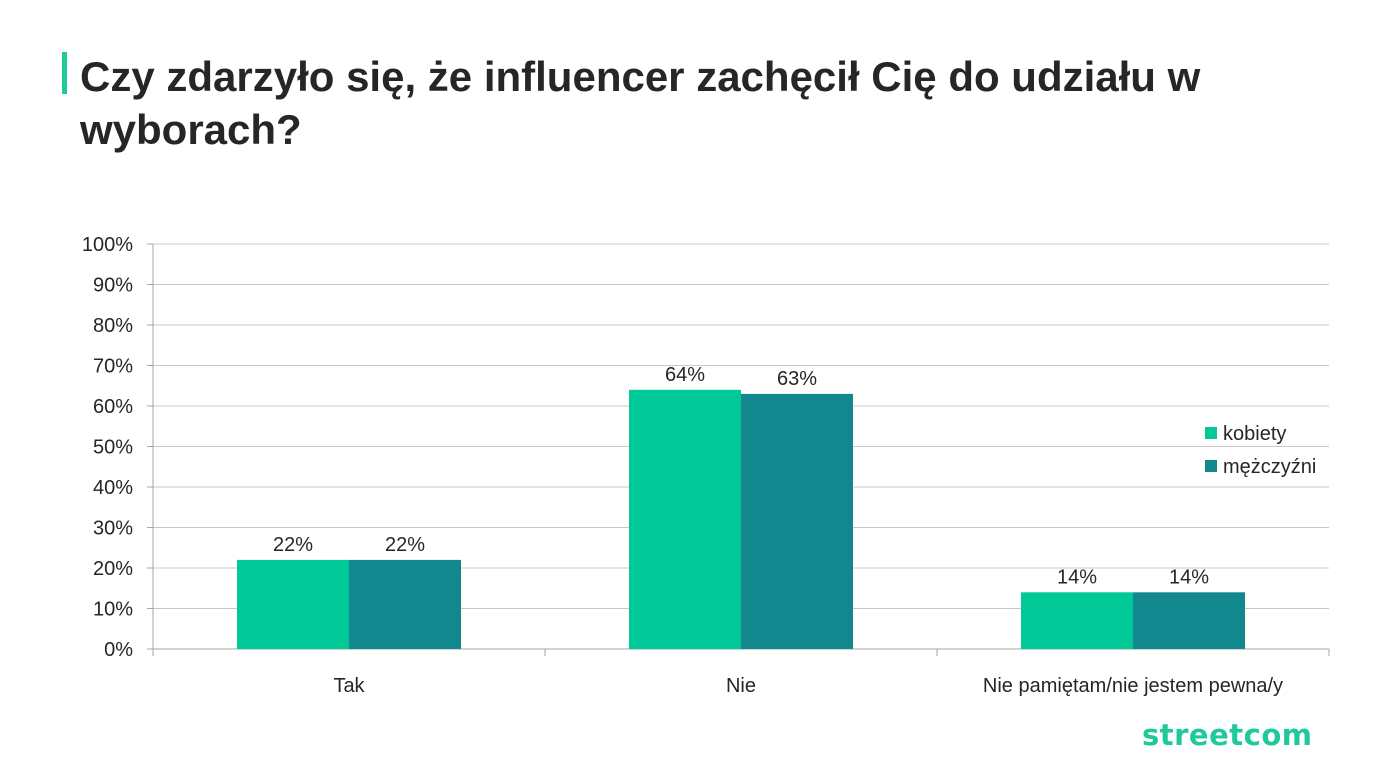 This screenshot has width=1386, height=780. Describe the element at coordinates (113, 367) in the screenshot. I see `y-tick-label: 70%` at that location.